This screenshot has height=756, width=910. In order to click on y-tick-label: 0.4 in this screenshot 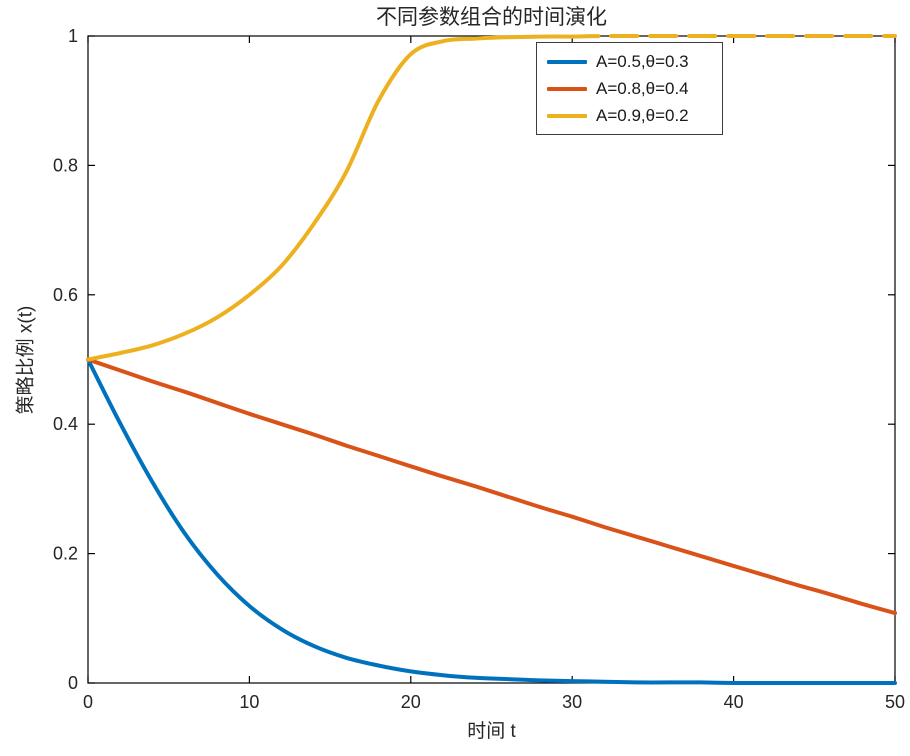, I will do `click(65, 424)`.